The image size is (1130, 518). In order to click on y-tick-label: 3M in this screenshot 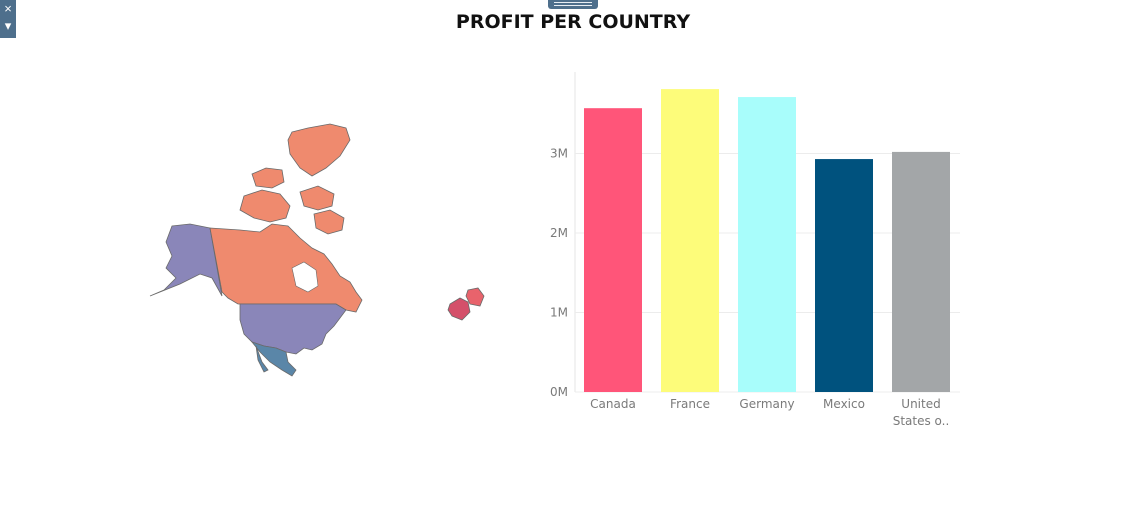, I will do `click(559, 154)`.